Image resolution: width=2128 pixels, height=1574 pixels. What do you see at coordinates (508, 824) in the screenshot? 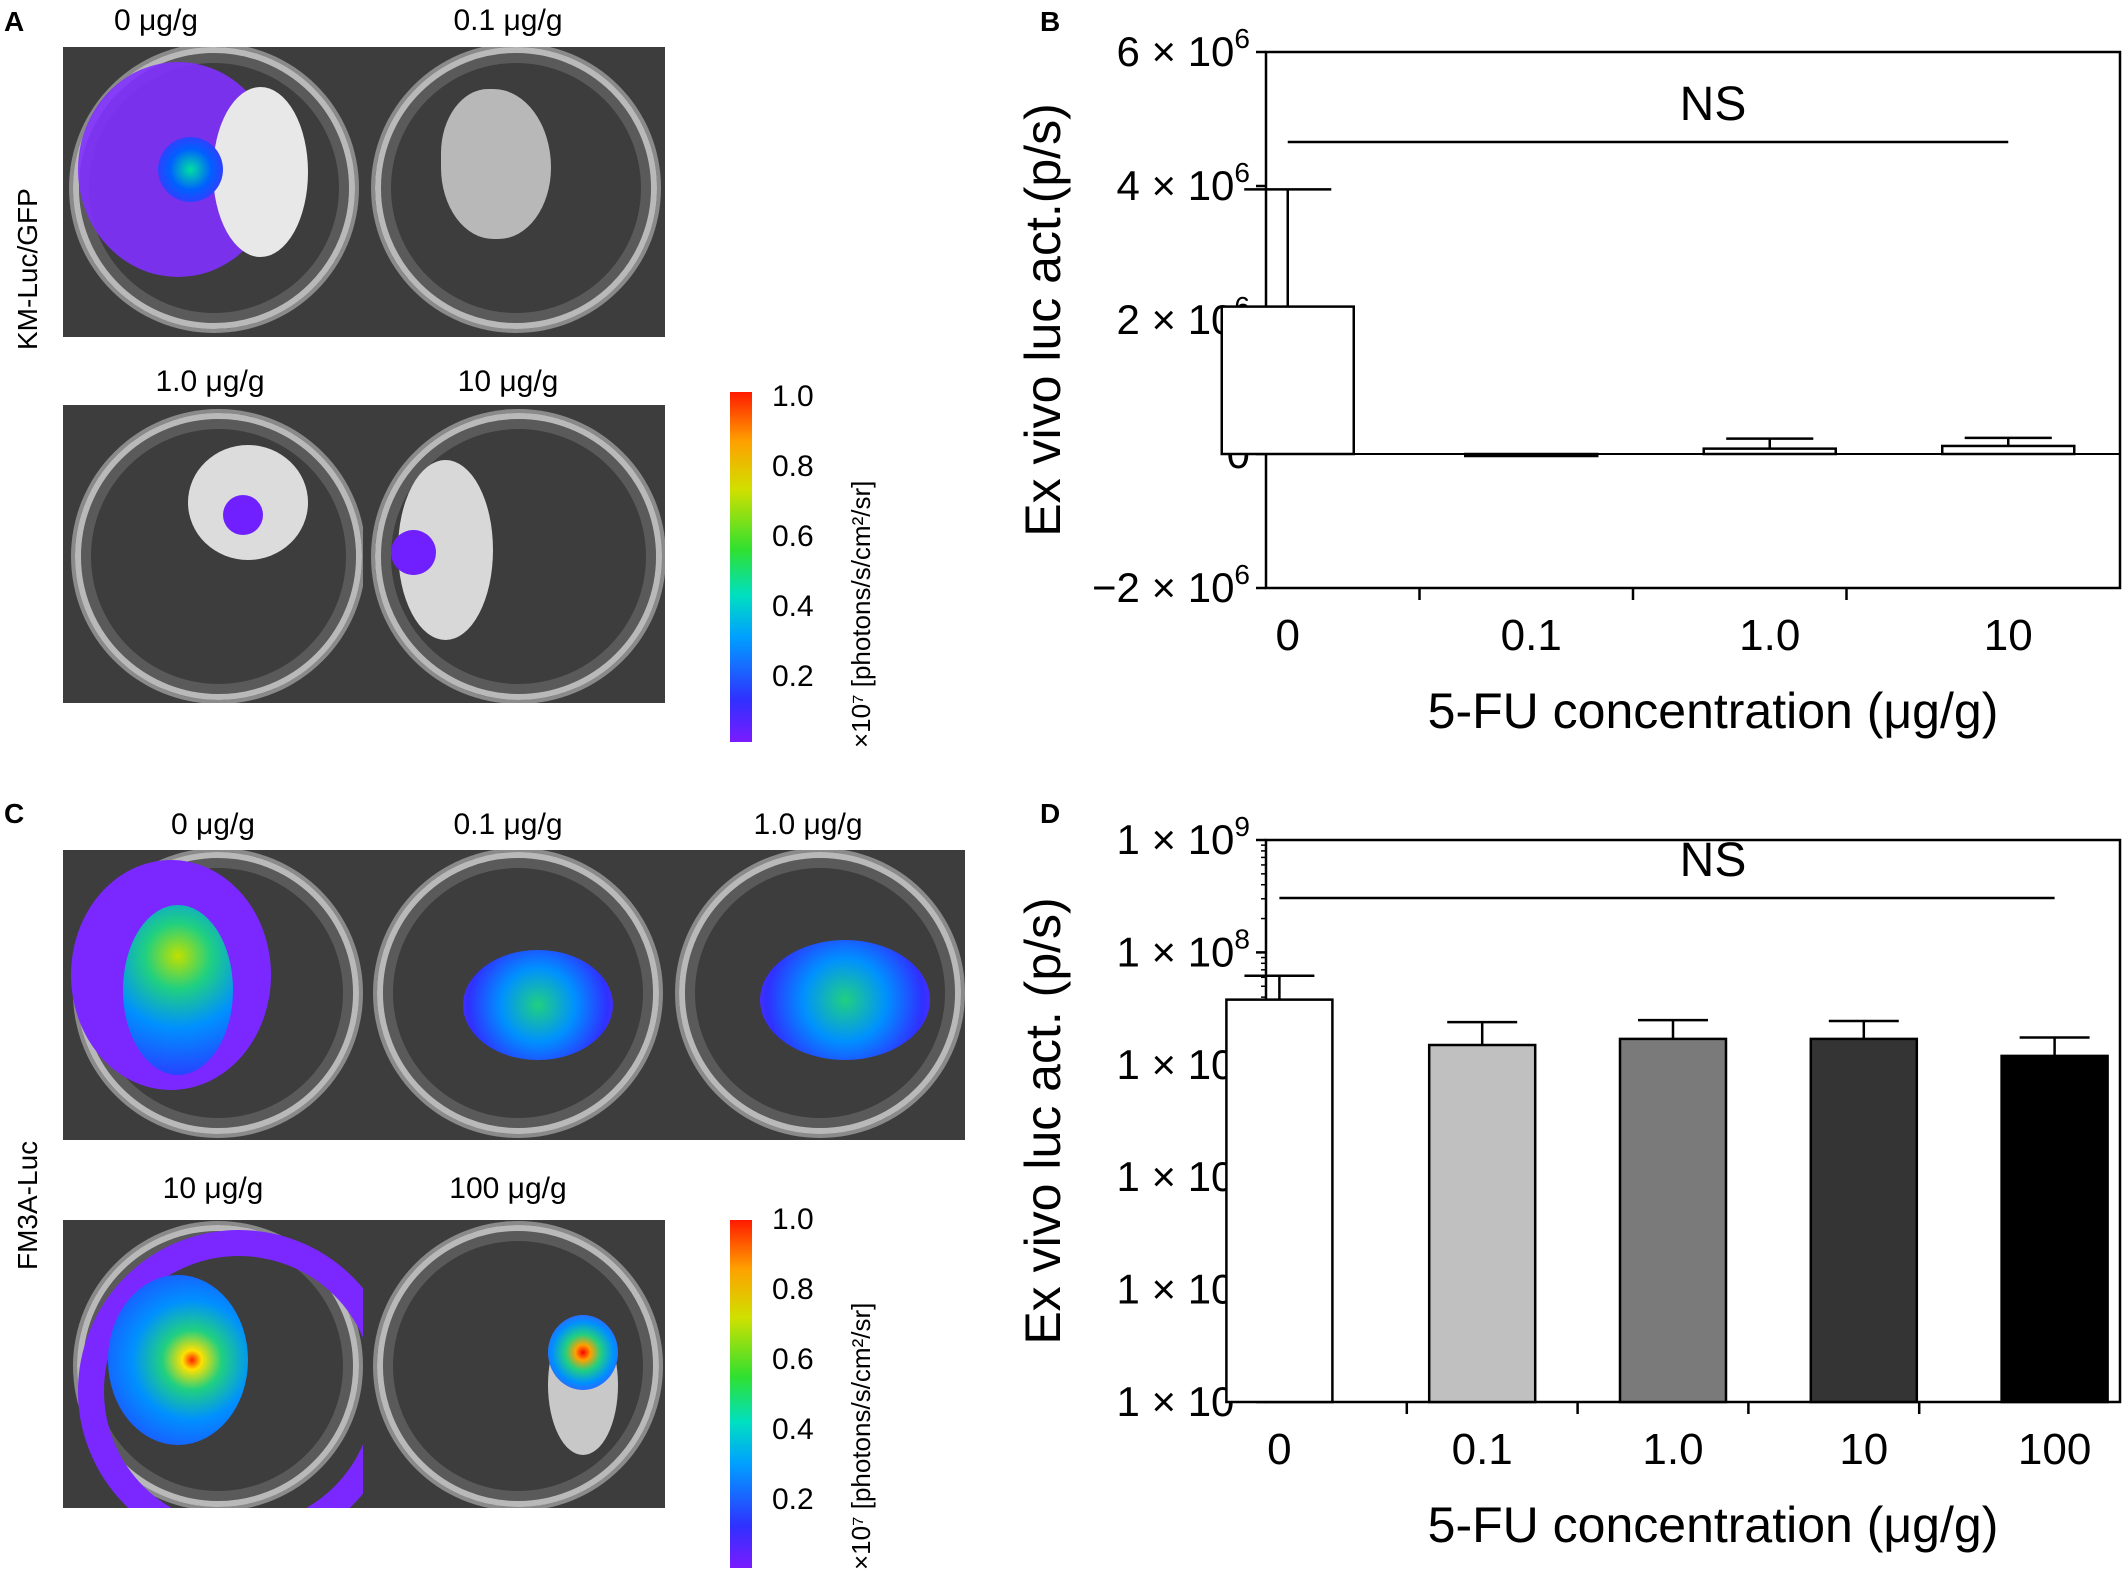
I see `image-label-c-1: 0.1 μg/g` at bounding box center [508, 824].